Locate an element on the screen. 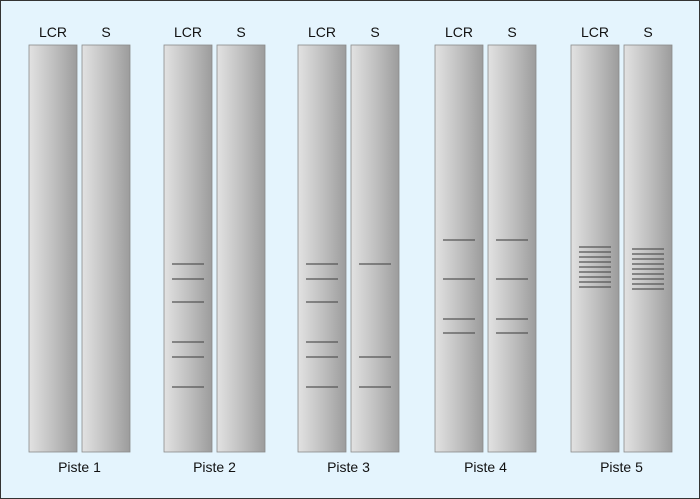  piste-label: Piste 4 is located at coordinates (485, 467).